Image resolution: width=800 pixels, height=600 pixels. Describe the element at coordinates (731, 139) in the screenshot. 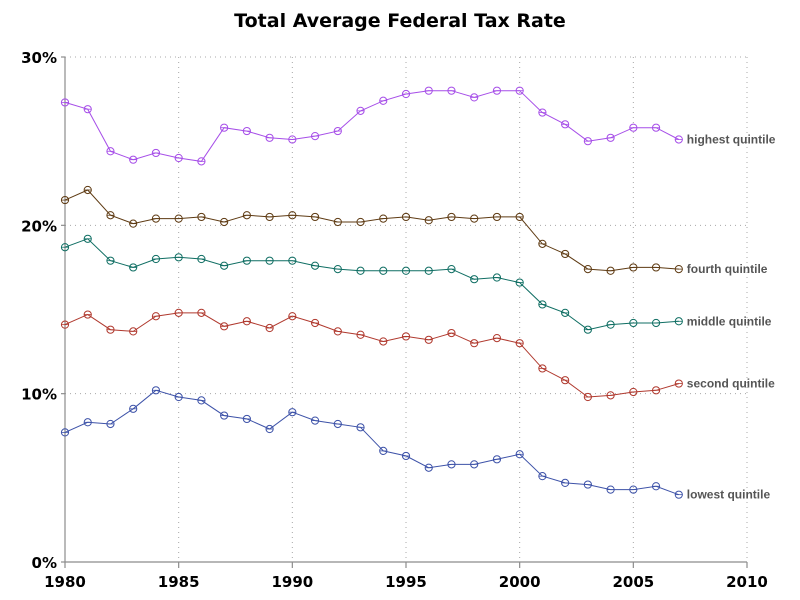

I see `series-label: highest quintile` at that location.